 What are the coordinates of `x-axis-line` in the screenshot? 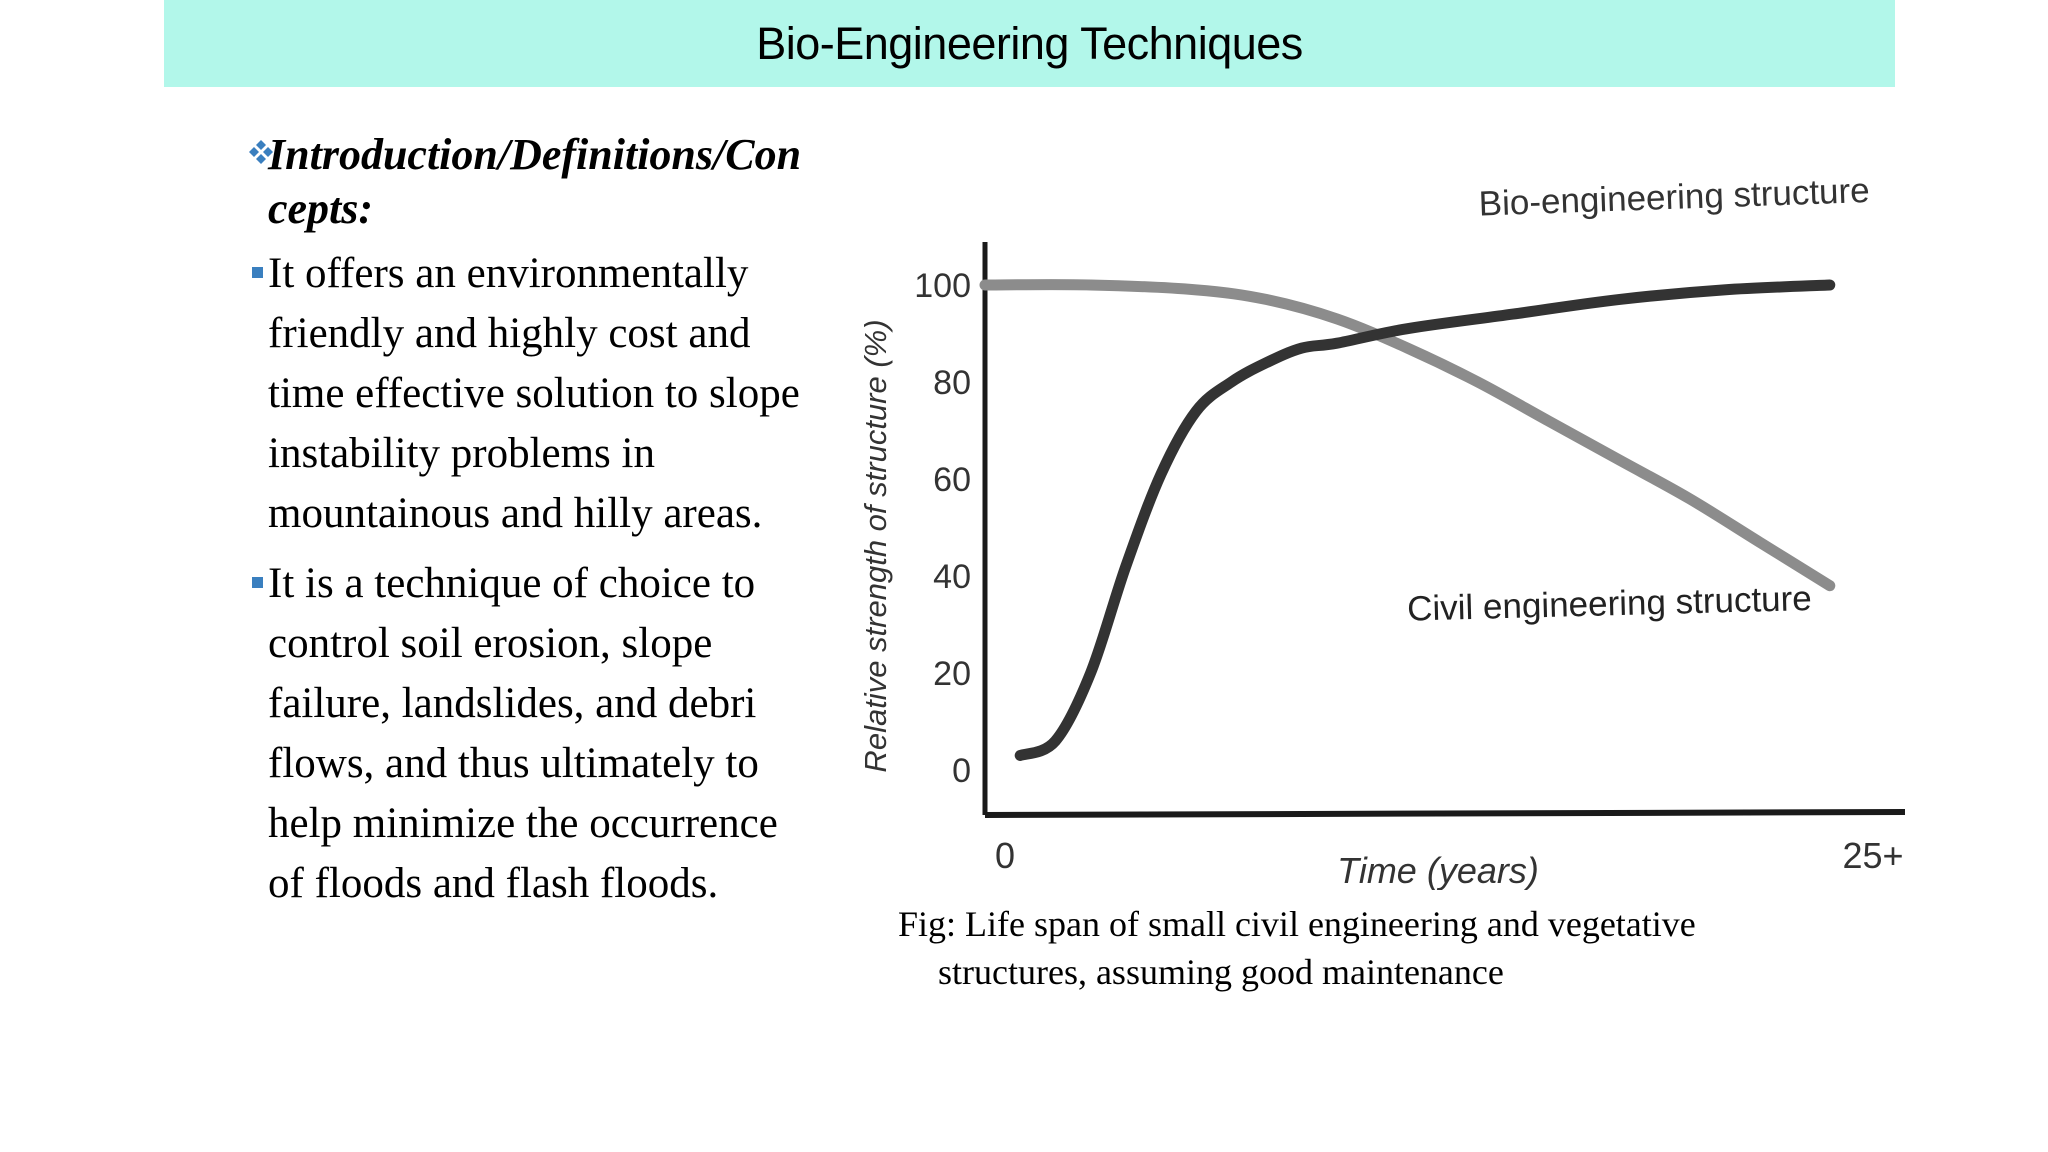 It's located at (1445, 813).